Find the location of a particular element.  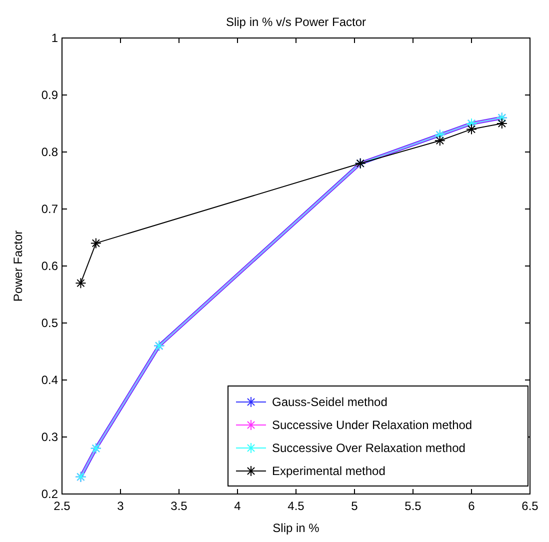

y-tick-label: 0.8 is located at coordinates (49, 152).